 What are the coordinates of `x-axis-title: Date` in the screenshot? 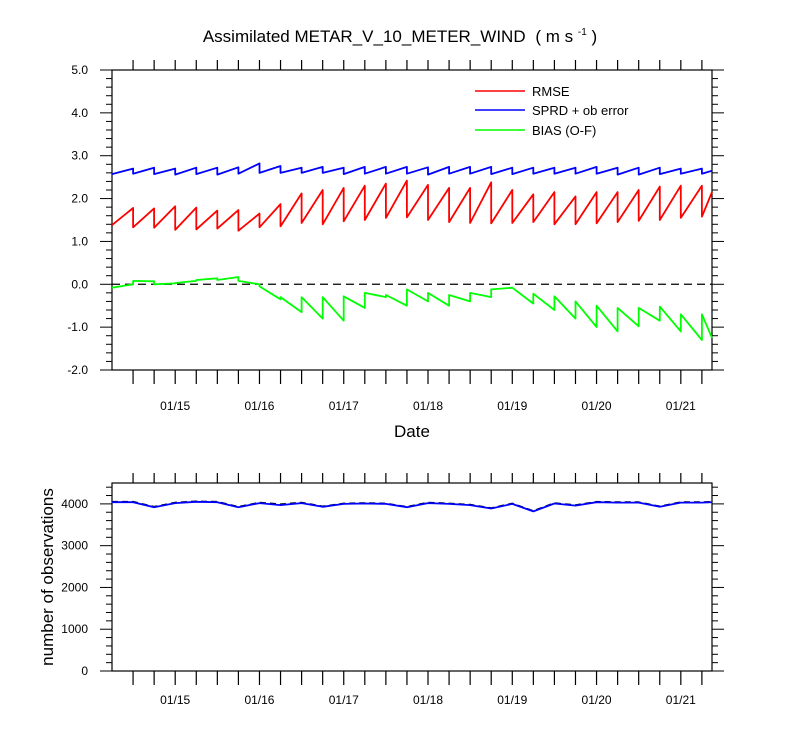 It's located at (412, 431).